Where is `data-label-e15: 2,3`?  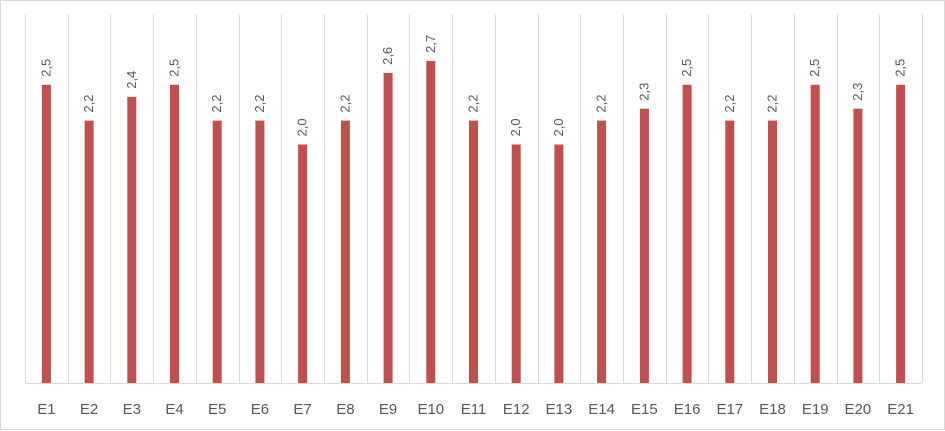
data-label-e15: 2,3 is located at coordinates (643, 92).